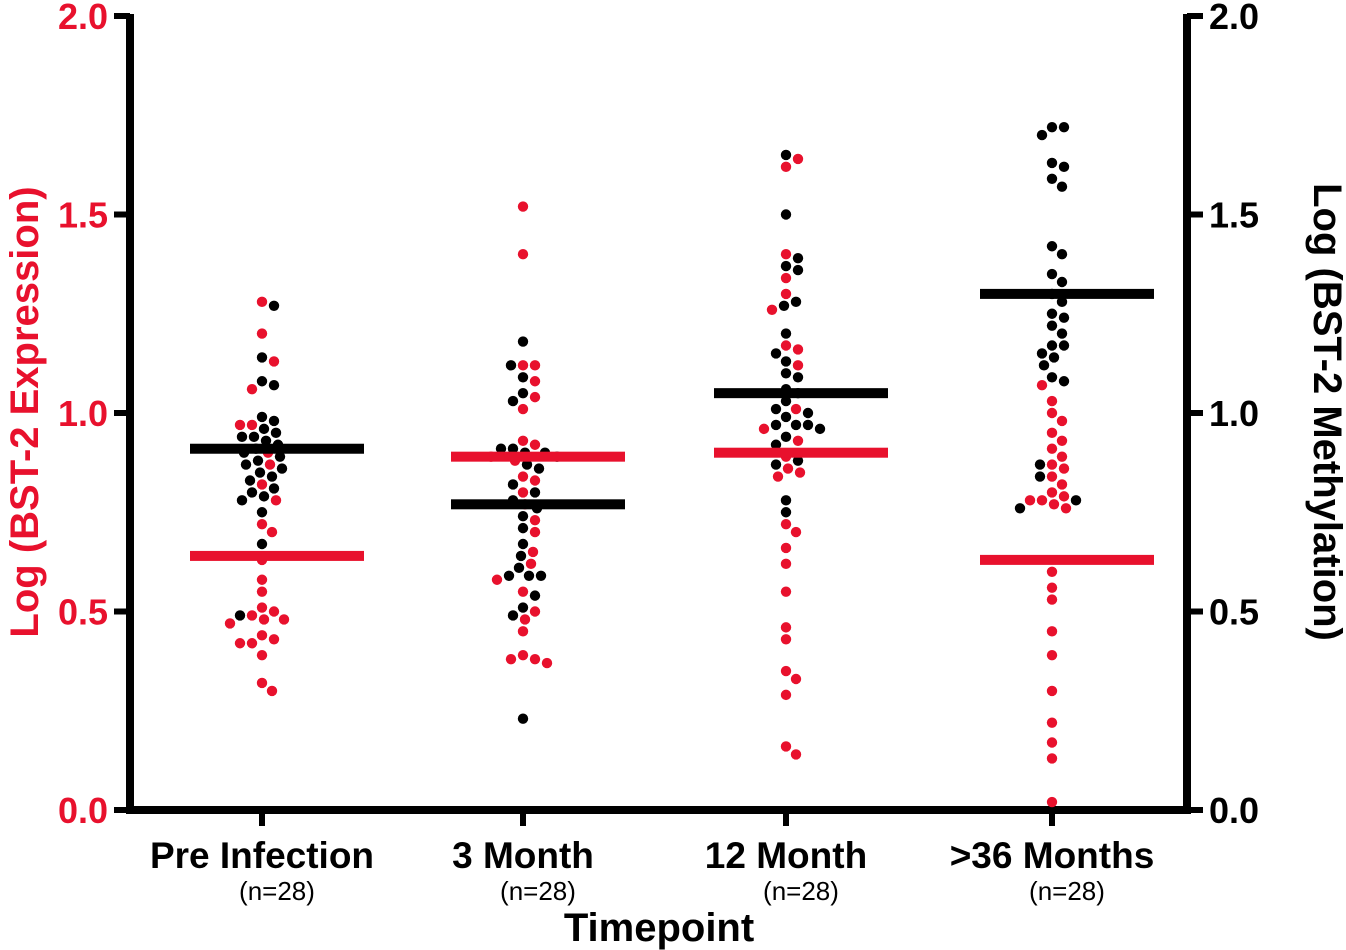  Describe the element at coordinates (659, 928) in the screenshot. I see `x-axis-title: Timepoint` at that location.